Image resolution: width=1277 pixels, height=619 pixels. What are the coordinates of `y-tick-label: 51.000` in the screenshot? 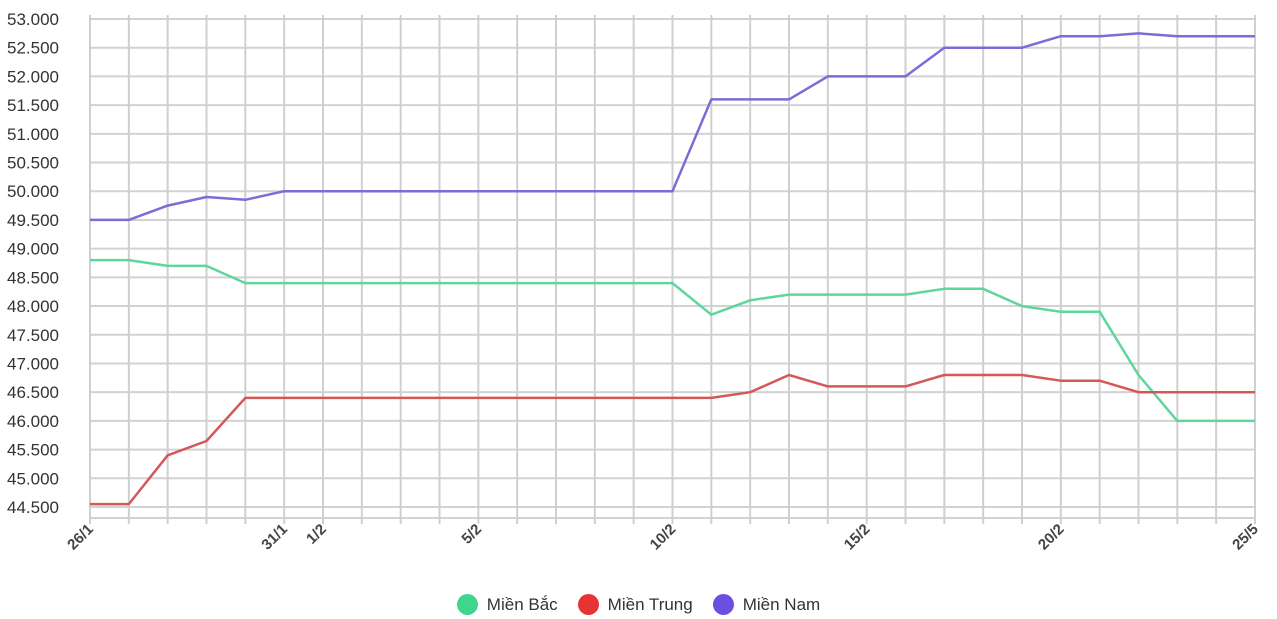 It's located at (33, 134).